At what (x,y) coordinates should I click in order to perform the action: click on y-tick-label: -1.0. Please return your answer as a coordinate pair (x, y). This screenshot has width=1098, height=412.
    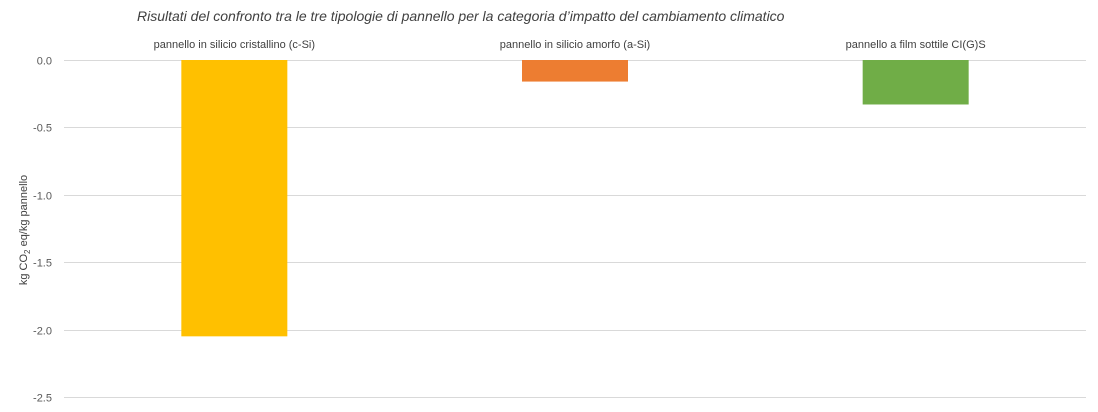
    Looking at the image, I should click on (42, 197).